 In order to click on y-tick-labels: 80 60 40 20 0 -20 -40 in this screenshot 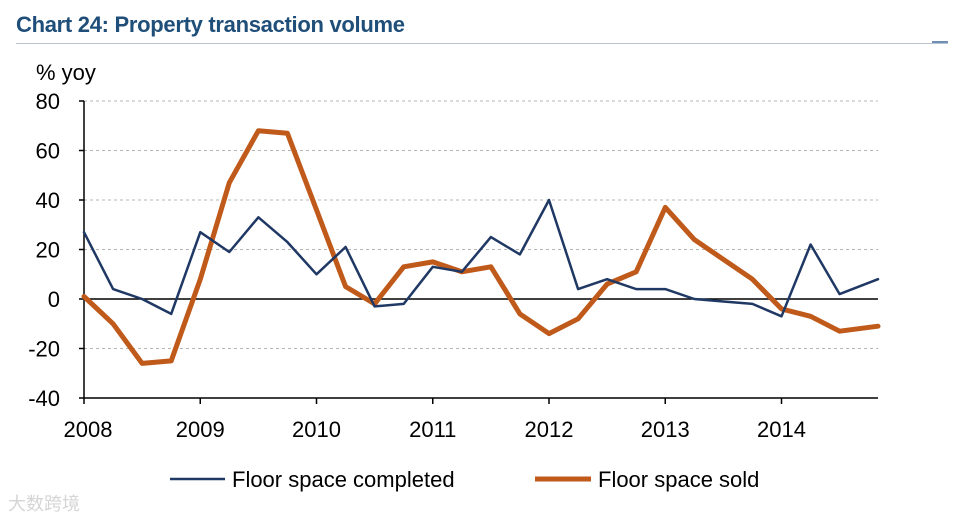, I will do `click(44, 250)`.